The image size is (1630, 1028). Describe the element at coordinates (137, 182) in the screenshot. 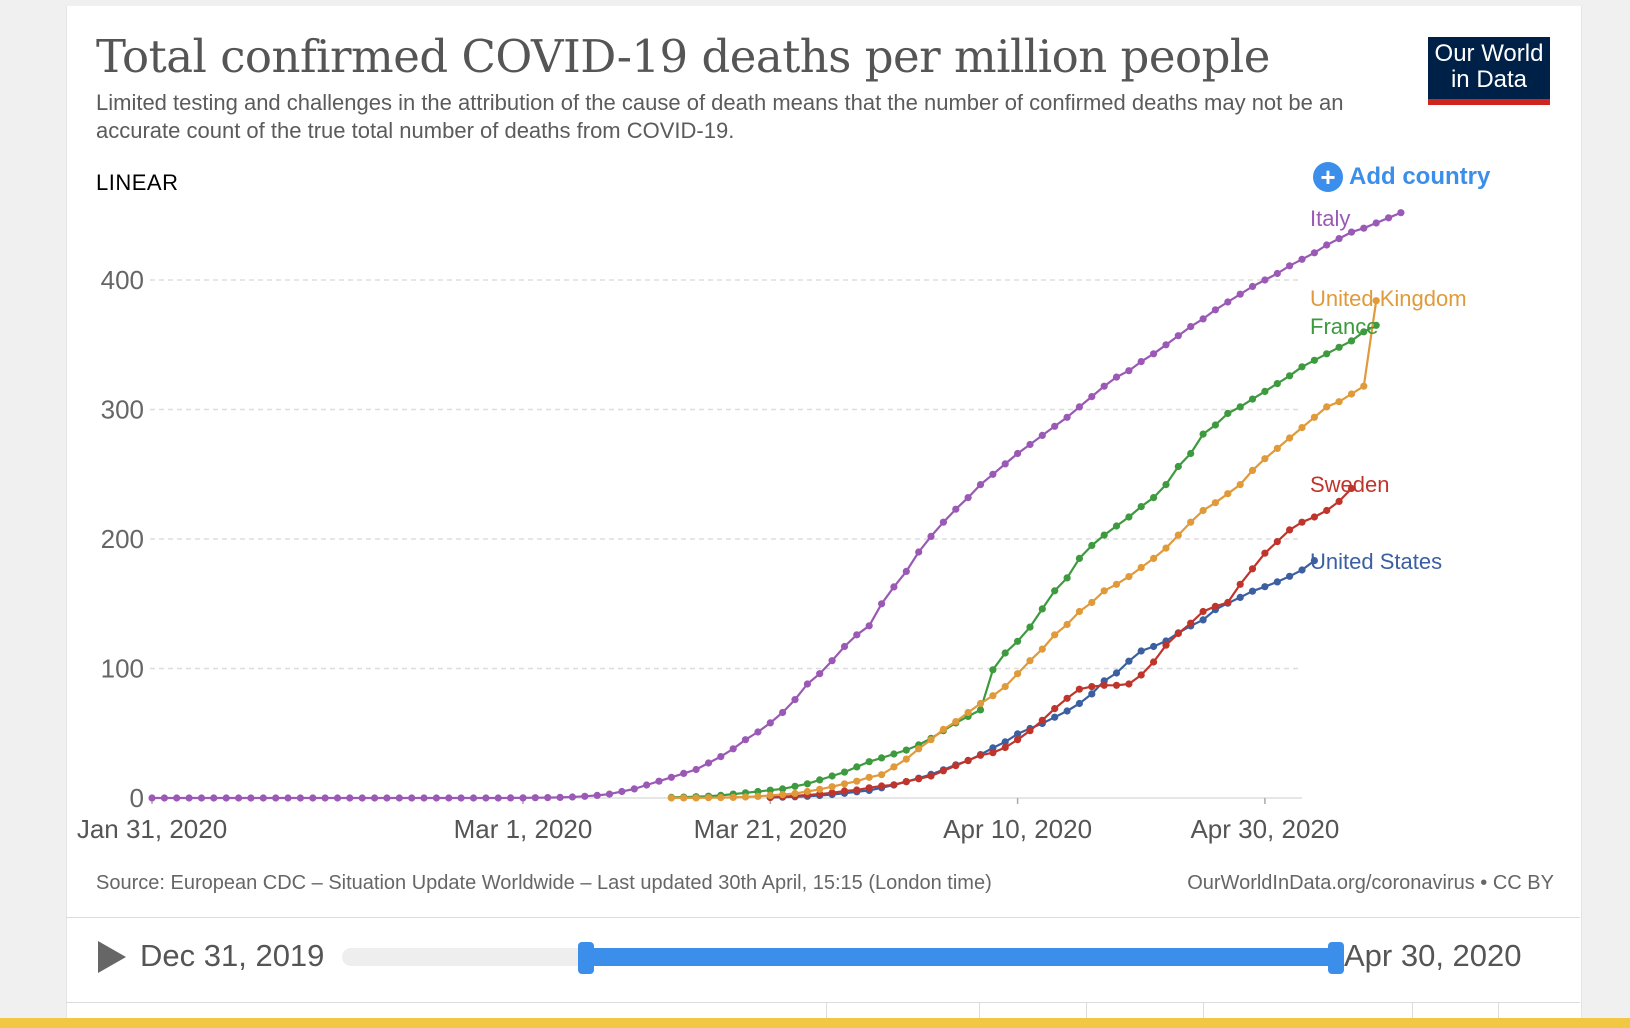

I see `scale-toggle: LINEAR` at that location.